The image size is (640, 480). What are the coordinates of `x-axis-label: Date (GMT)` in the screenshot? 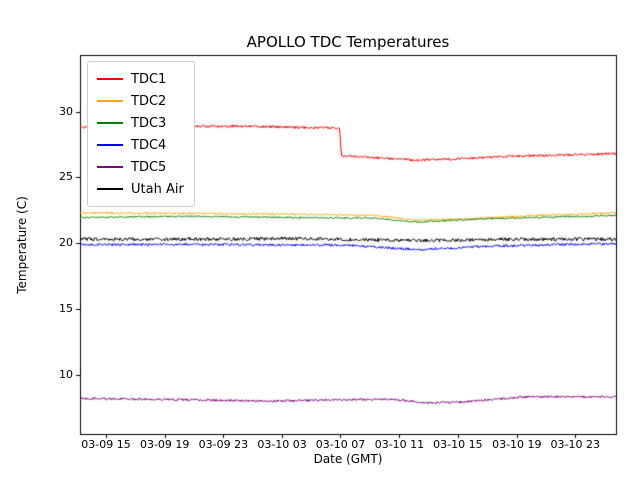 It's located at (348, 459).